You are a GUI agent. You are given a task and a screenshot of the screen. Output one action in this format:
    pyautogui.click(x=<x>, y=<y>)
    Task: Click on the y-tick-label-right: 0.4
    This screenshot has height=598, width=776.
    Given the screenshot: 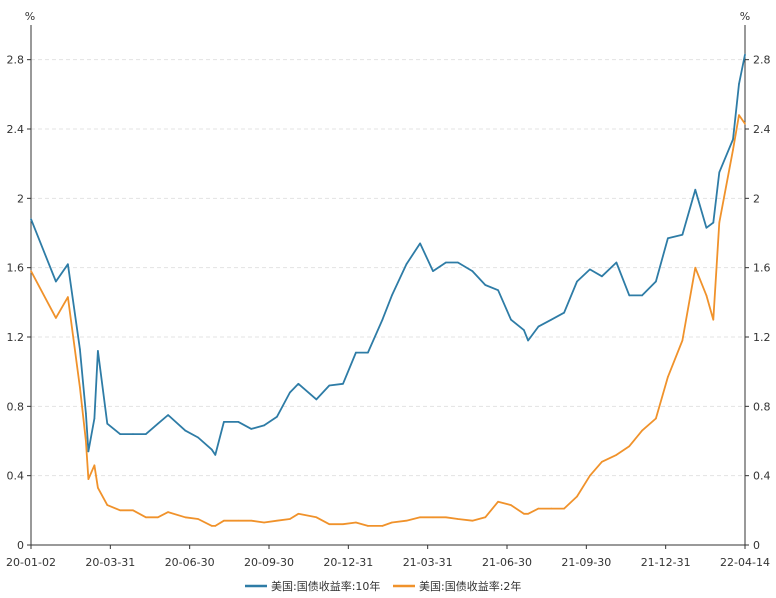 What is the action you would take?
    pyautogui.click(x=762, y=476)
    